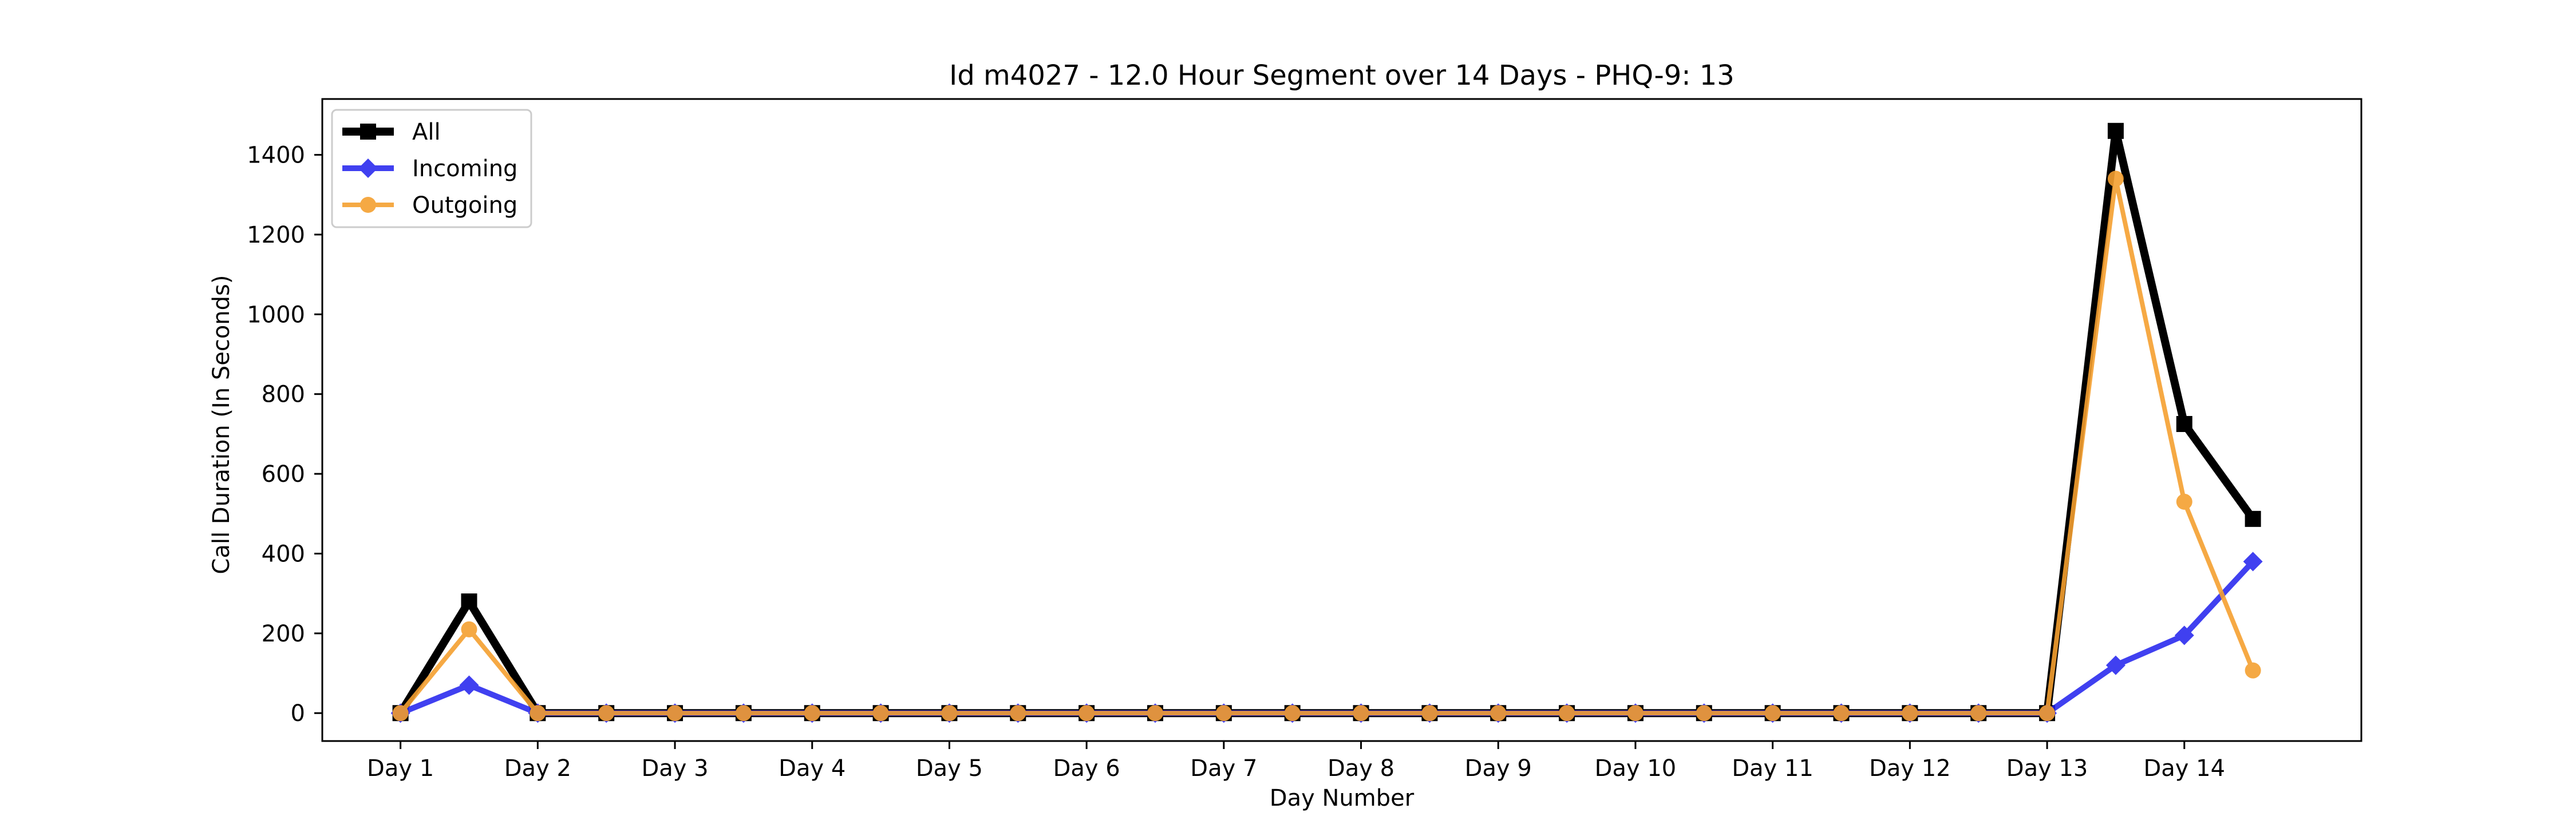 The height and width of the screenshot is (824, 2576). I want to click on legend-label: Incoming, so click(464, 169).